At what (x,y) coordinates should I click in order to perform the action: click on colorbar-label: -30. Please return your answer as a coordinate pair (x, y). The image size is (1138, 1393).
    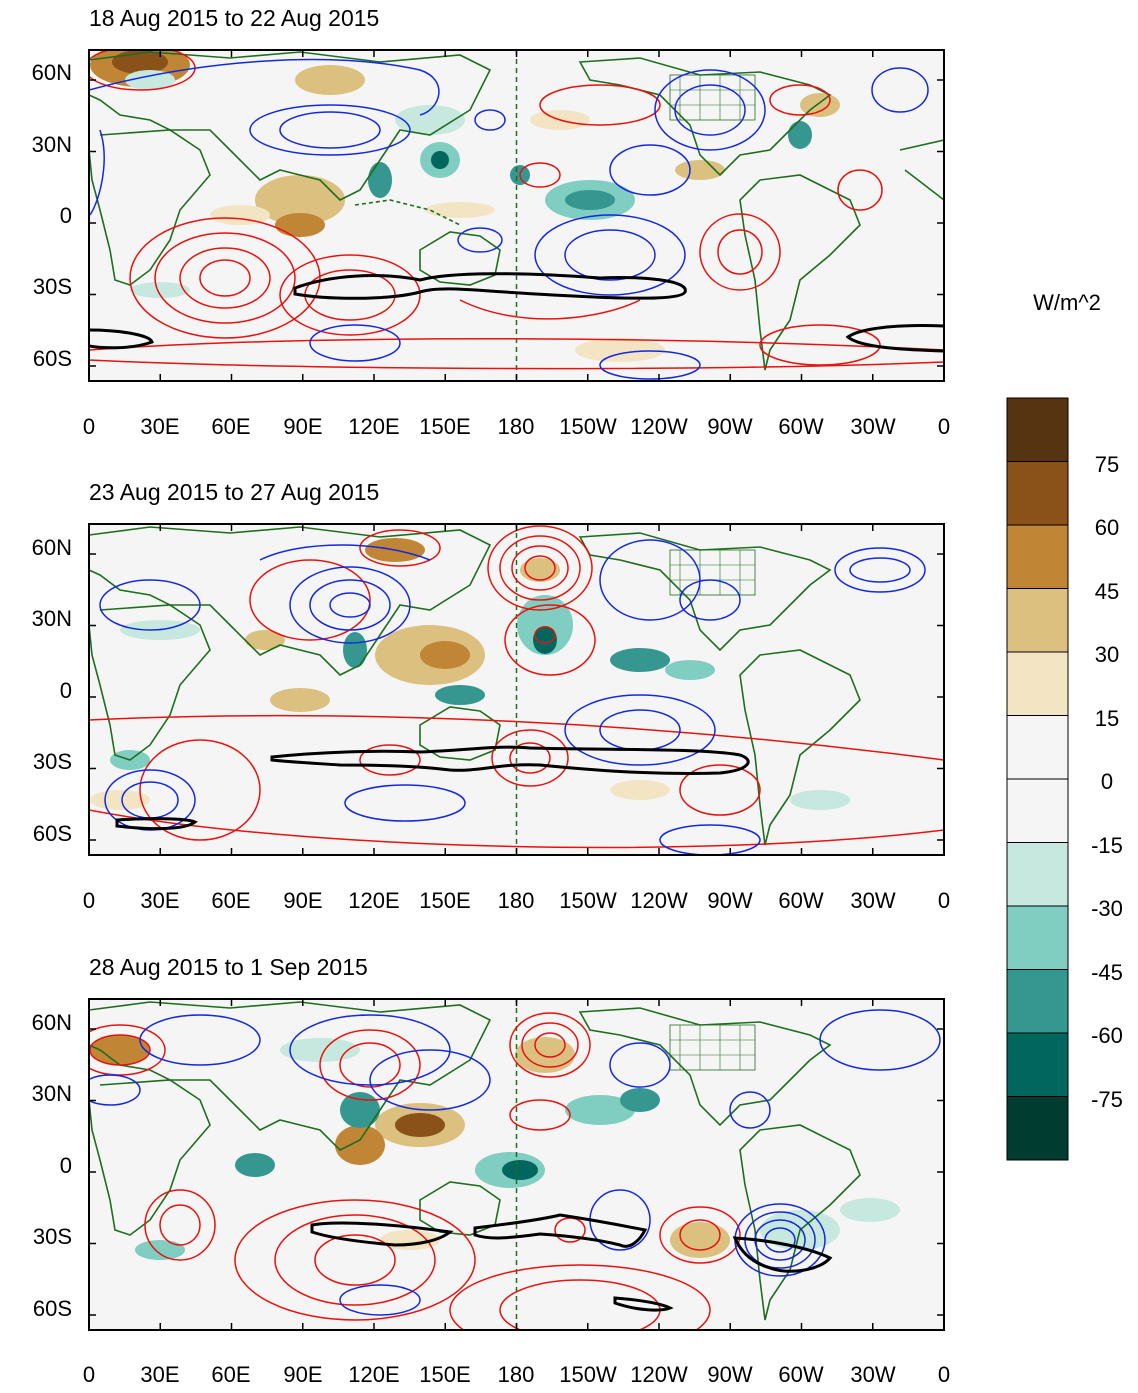
    Looking at the image, I should click on (1107, 908).